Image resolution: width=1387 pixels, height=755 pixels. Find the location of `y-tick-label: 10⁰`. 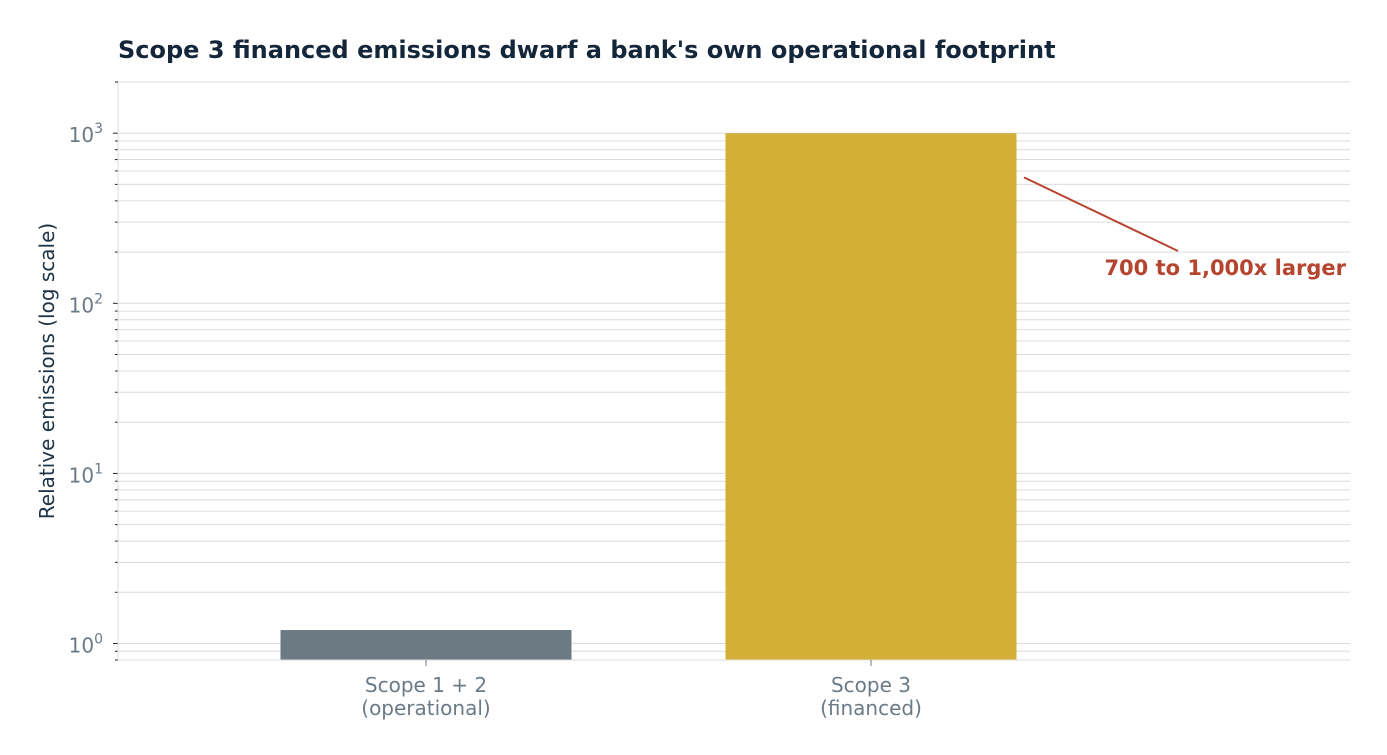

y-tick-label: 10⁰ is located at coordinates (86, 645).